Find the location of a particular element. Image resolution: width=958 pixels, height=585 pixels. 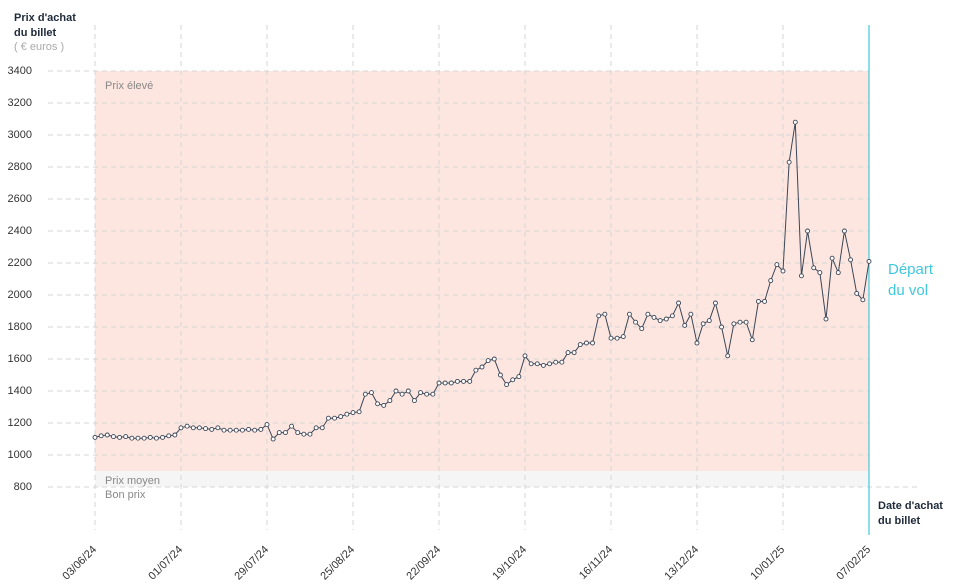

y-tick-label: 3200 is located at coordinates (20, 103).